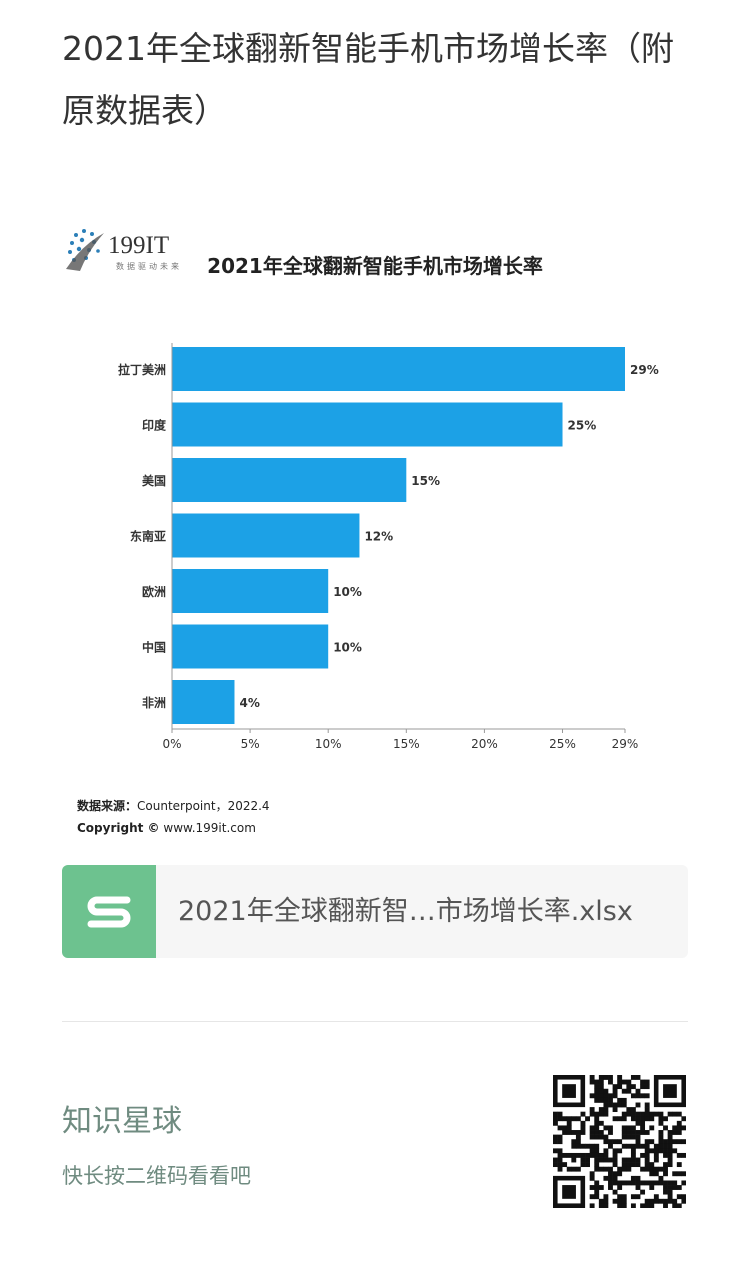  What do you see at coordinates (378, 537) in the screenshot?
I see `data-label: 12%` at bounding box center [378, 537].